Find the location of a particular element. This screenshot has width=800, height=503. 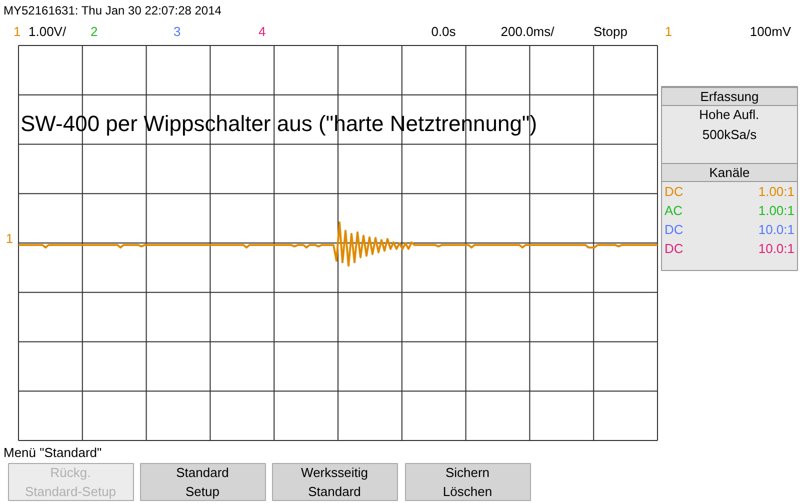

text: Rückg. is located at coordinates (70, 472).